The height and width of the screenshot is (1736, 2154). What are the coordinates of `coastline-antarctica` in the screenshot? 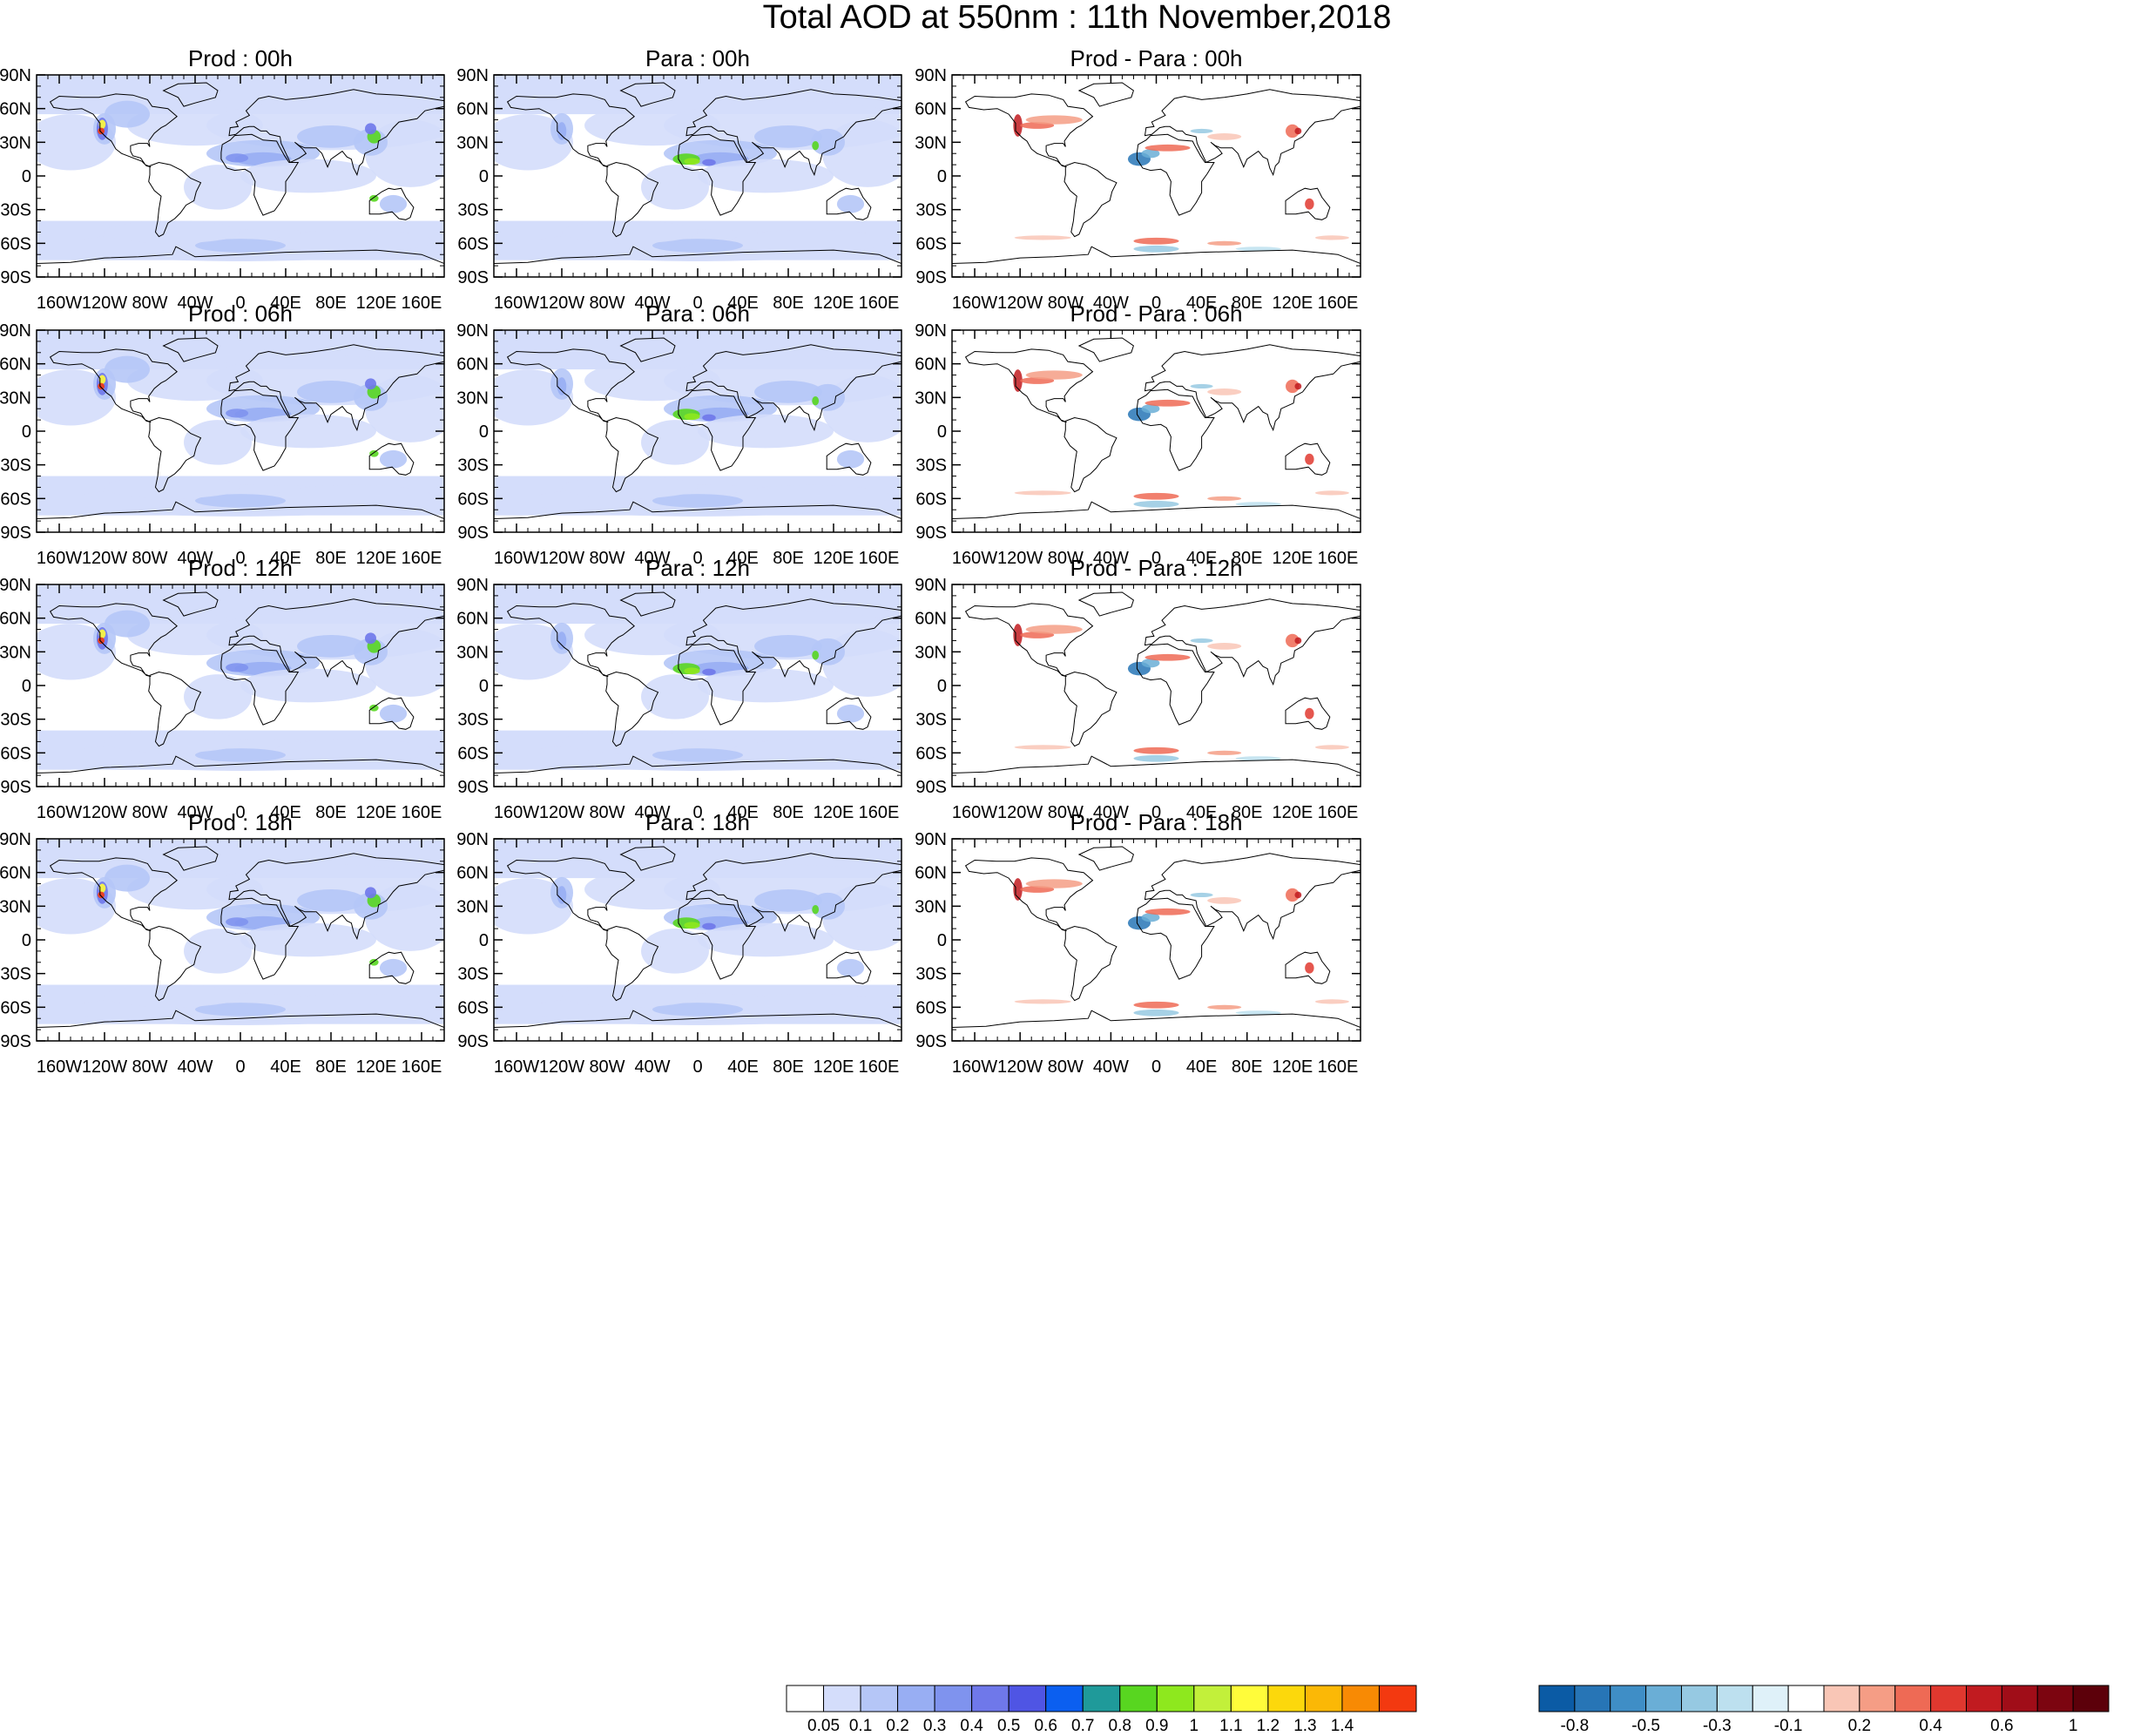 It's located at (697, 771).